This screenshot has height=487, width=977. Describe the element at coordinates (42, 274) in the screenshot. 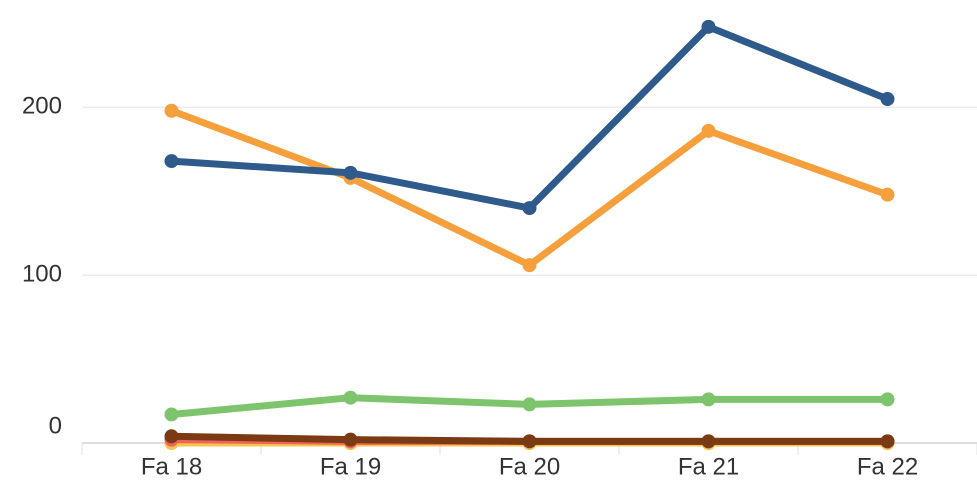

I see `y-tick-label: 100` at that location.